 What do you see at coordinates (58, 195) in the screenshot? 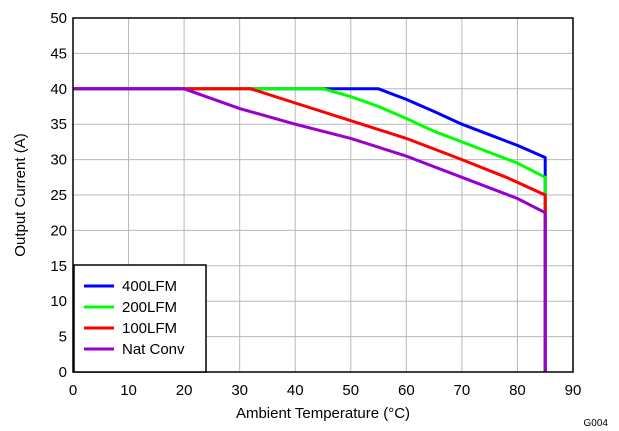
I see `y-tick-label: 25` at bounding box center [58, 195].